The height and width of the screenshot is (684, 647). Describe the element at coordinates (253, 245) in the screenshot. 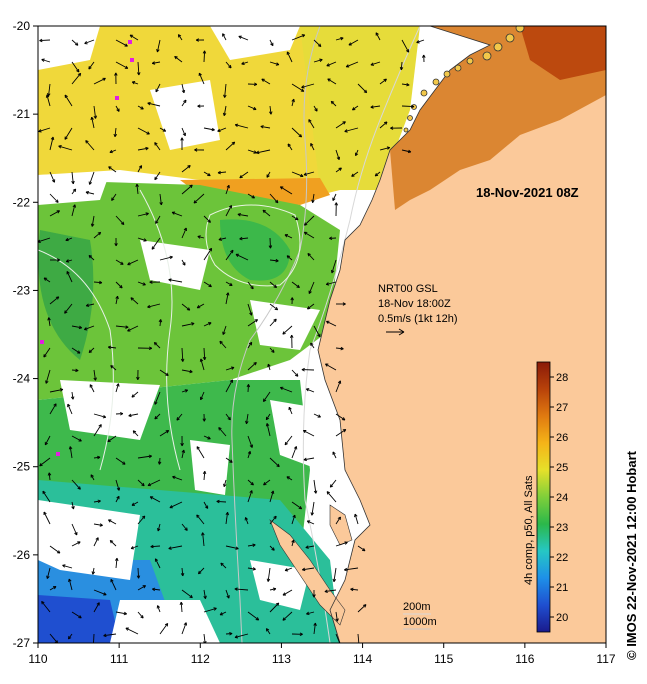

I see `ssh-contour-eddy` at that location.